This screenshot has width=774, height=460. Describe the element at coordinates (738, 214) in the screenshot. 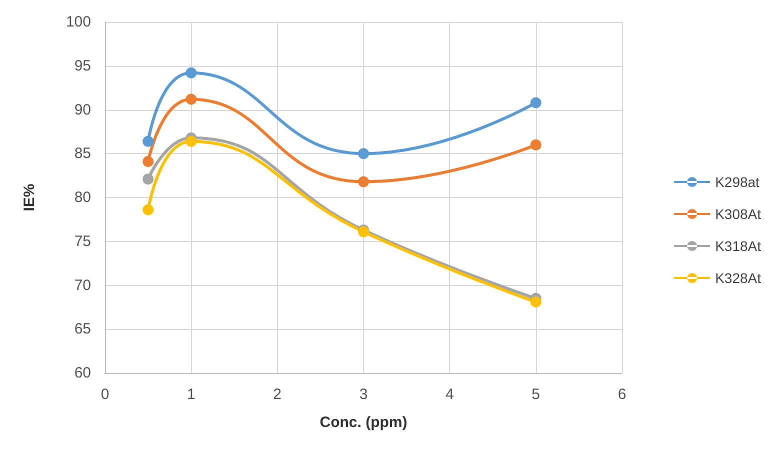

I see `legend-label: K308At` at that location.